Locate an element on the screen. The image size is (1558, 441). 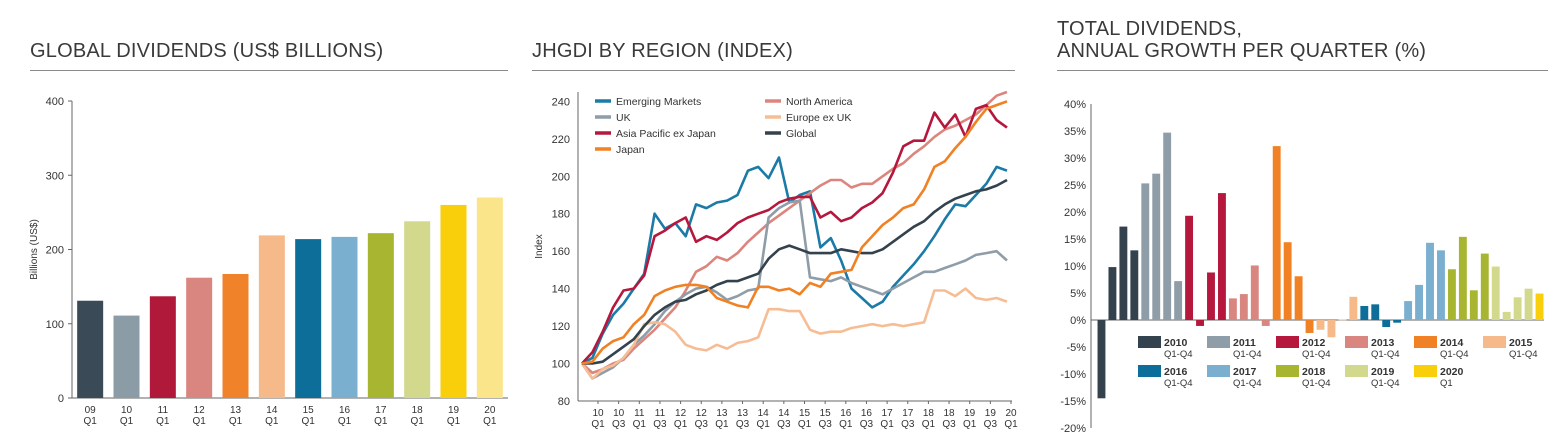
x-tick-label: 09 is located at coordinates (91, 410).